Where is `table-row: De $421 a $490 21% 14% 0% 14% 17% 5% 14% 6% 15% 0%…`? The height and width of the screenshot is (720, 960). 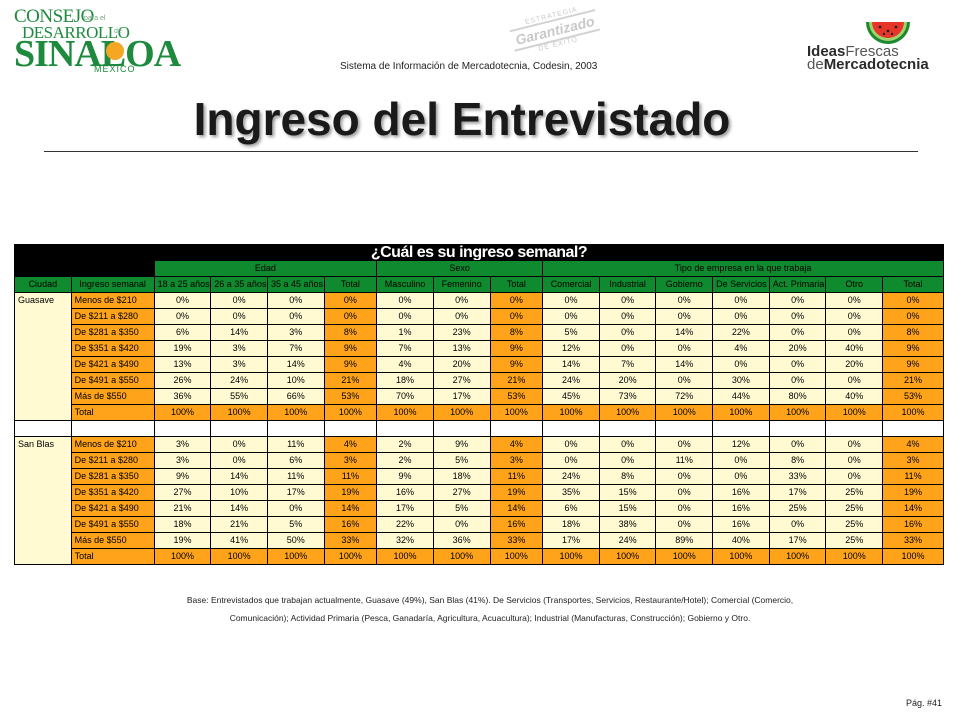
table-row: De $421 a $490 21% 14% 0% 14% 17% 5% 14% 6% 15% 0%… is located at coordinates (479, 508).